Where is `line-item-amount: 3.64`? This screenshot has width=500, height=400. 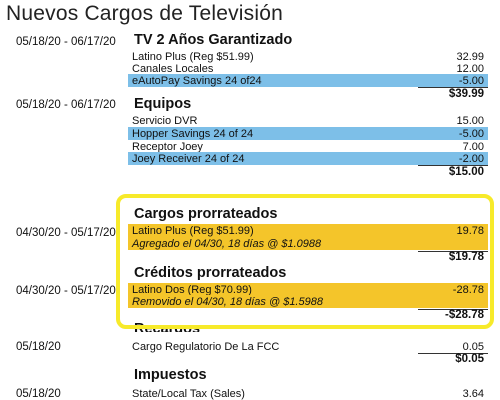 line-item-amount: 3.64 is located at coordinates (473, 393).